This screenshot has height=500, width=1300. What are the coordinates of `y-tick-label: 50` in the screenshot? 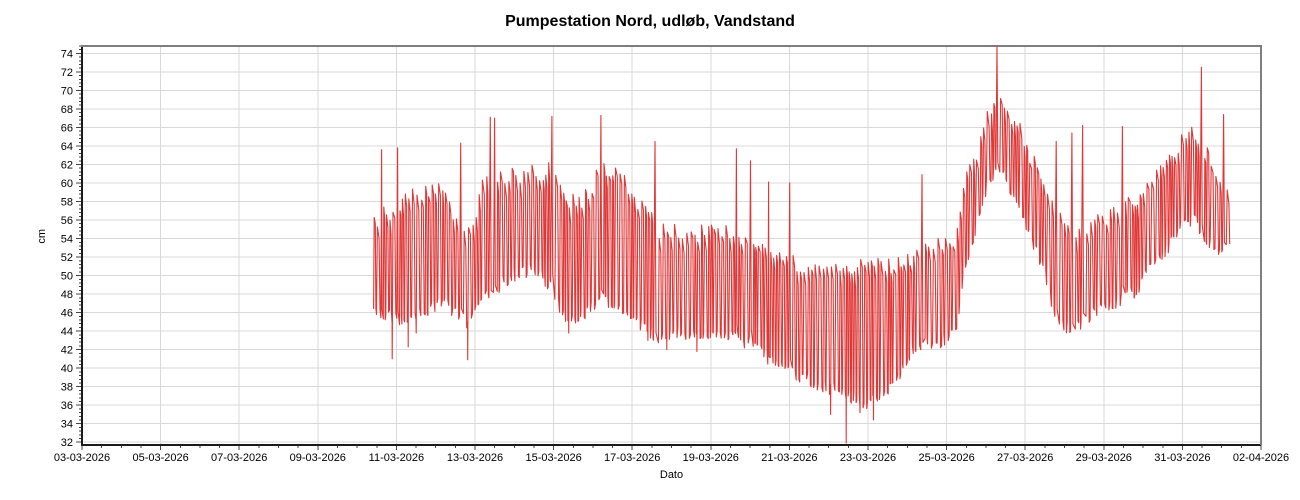 It's located at (67, 277).